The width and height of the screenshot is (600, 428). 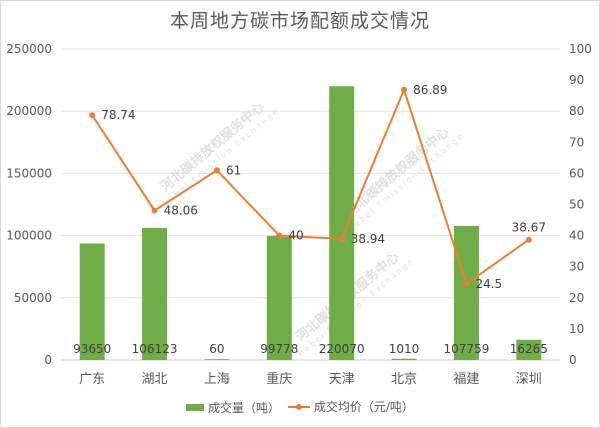 What do you see at coordinates (529, 379) in the screenshot?
I see `category-label: 深圳` at bounding box center [529, 379].